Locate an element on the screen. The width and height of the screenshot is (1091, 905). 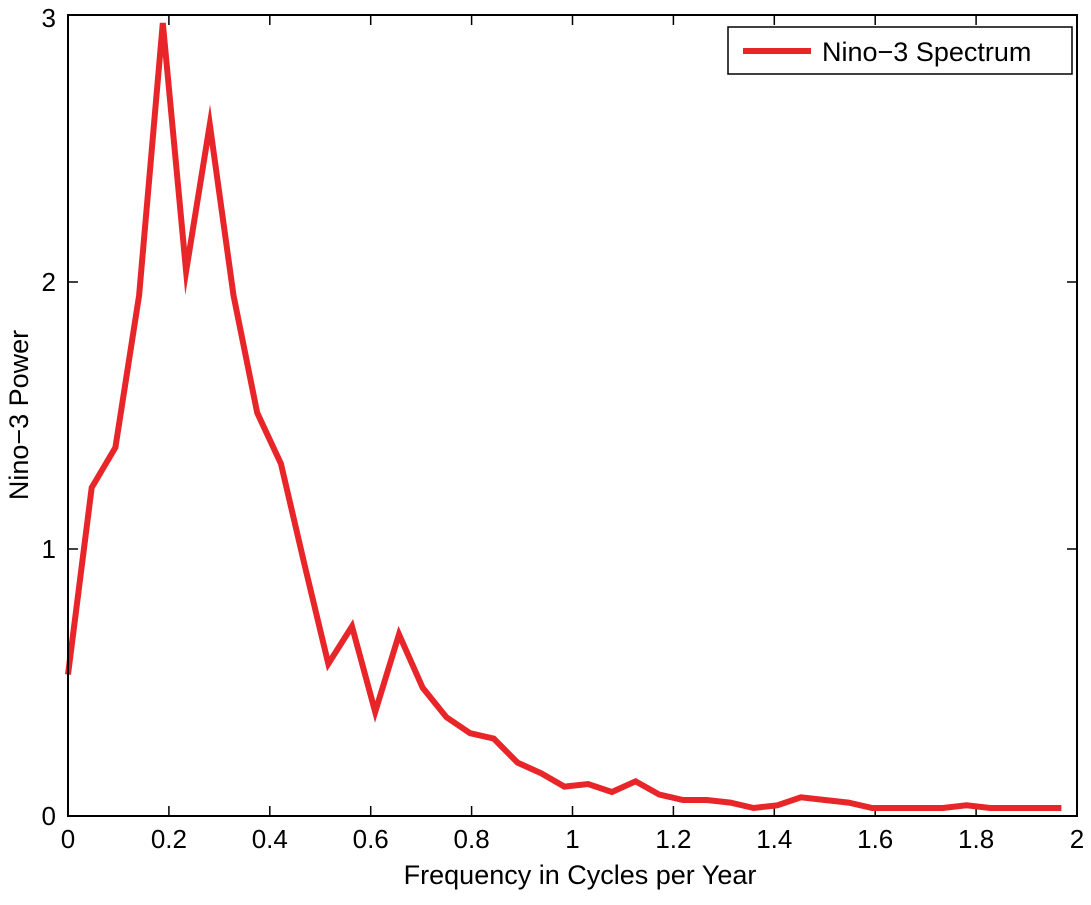
x-tick-label: 0.4 is located at coordinates (270, 839).